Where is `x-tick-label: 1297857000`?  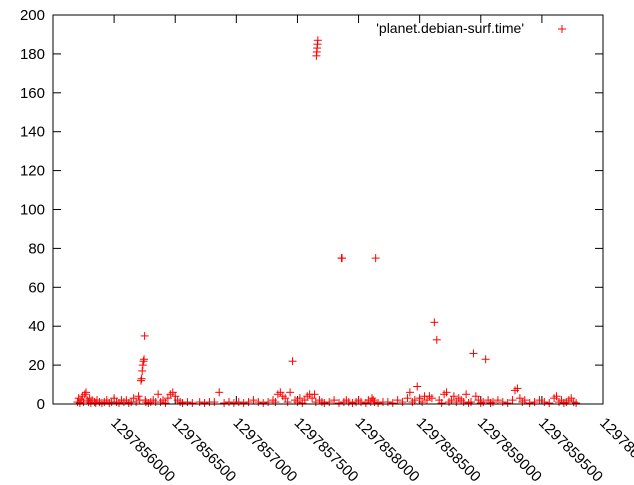 x-tick-label: 1297857000 is located at coordinates (265, 449).